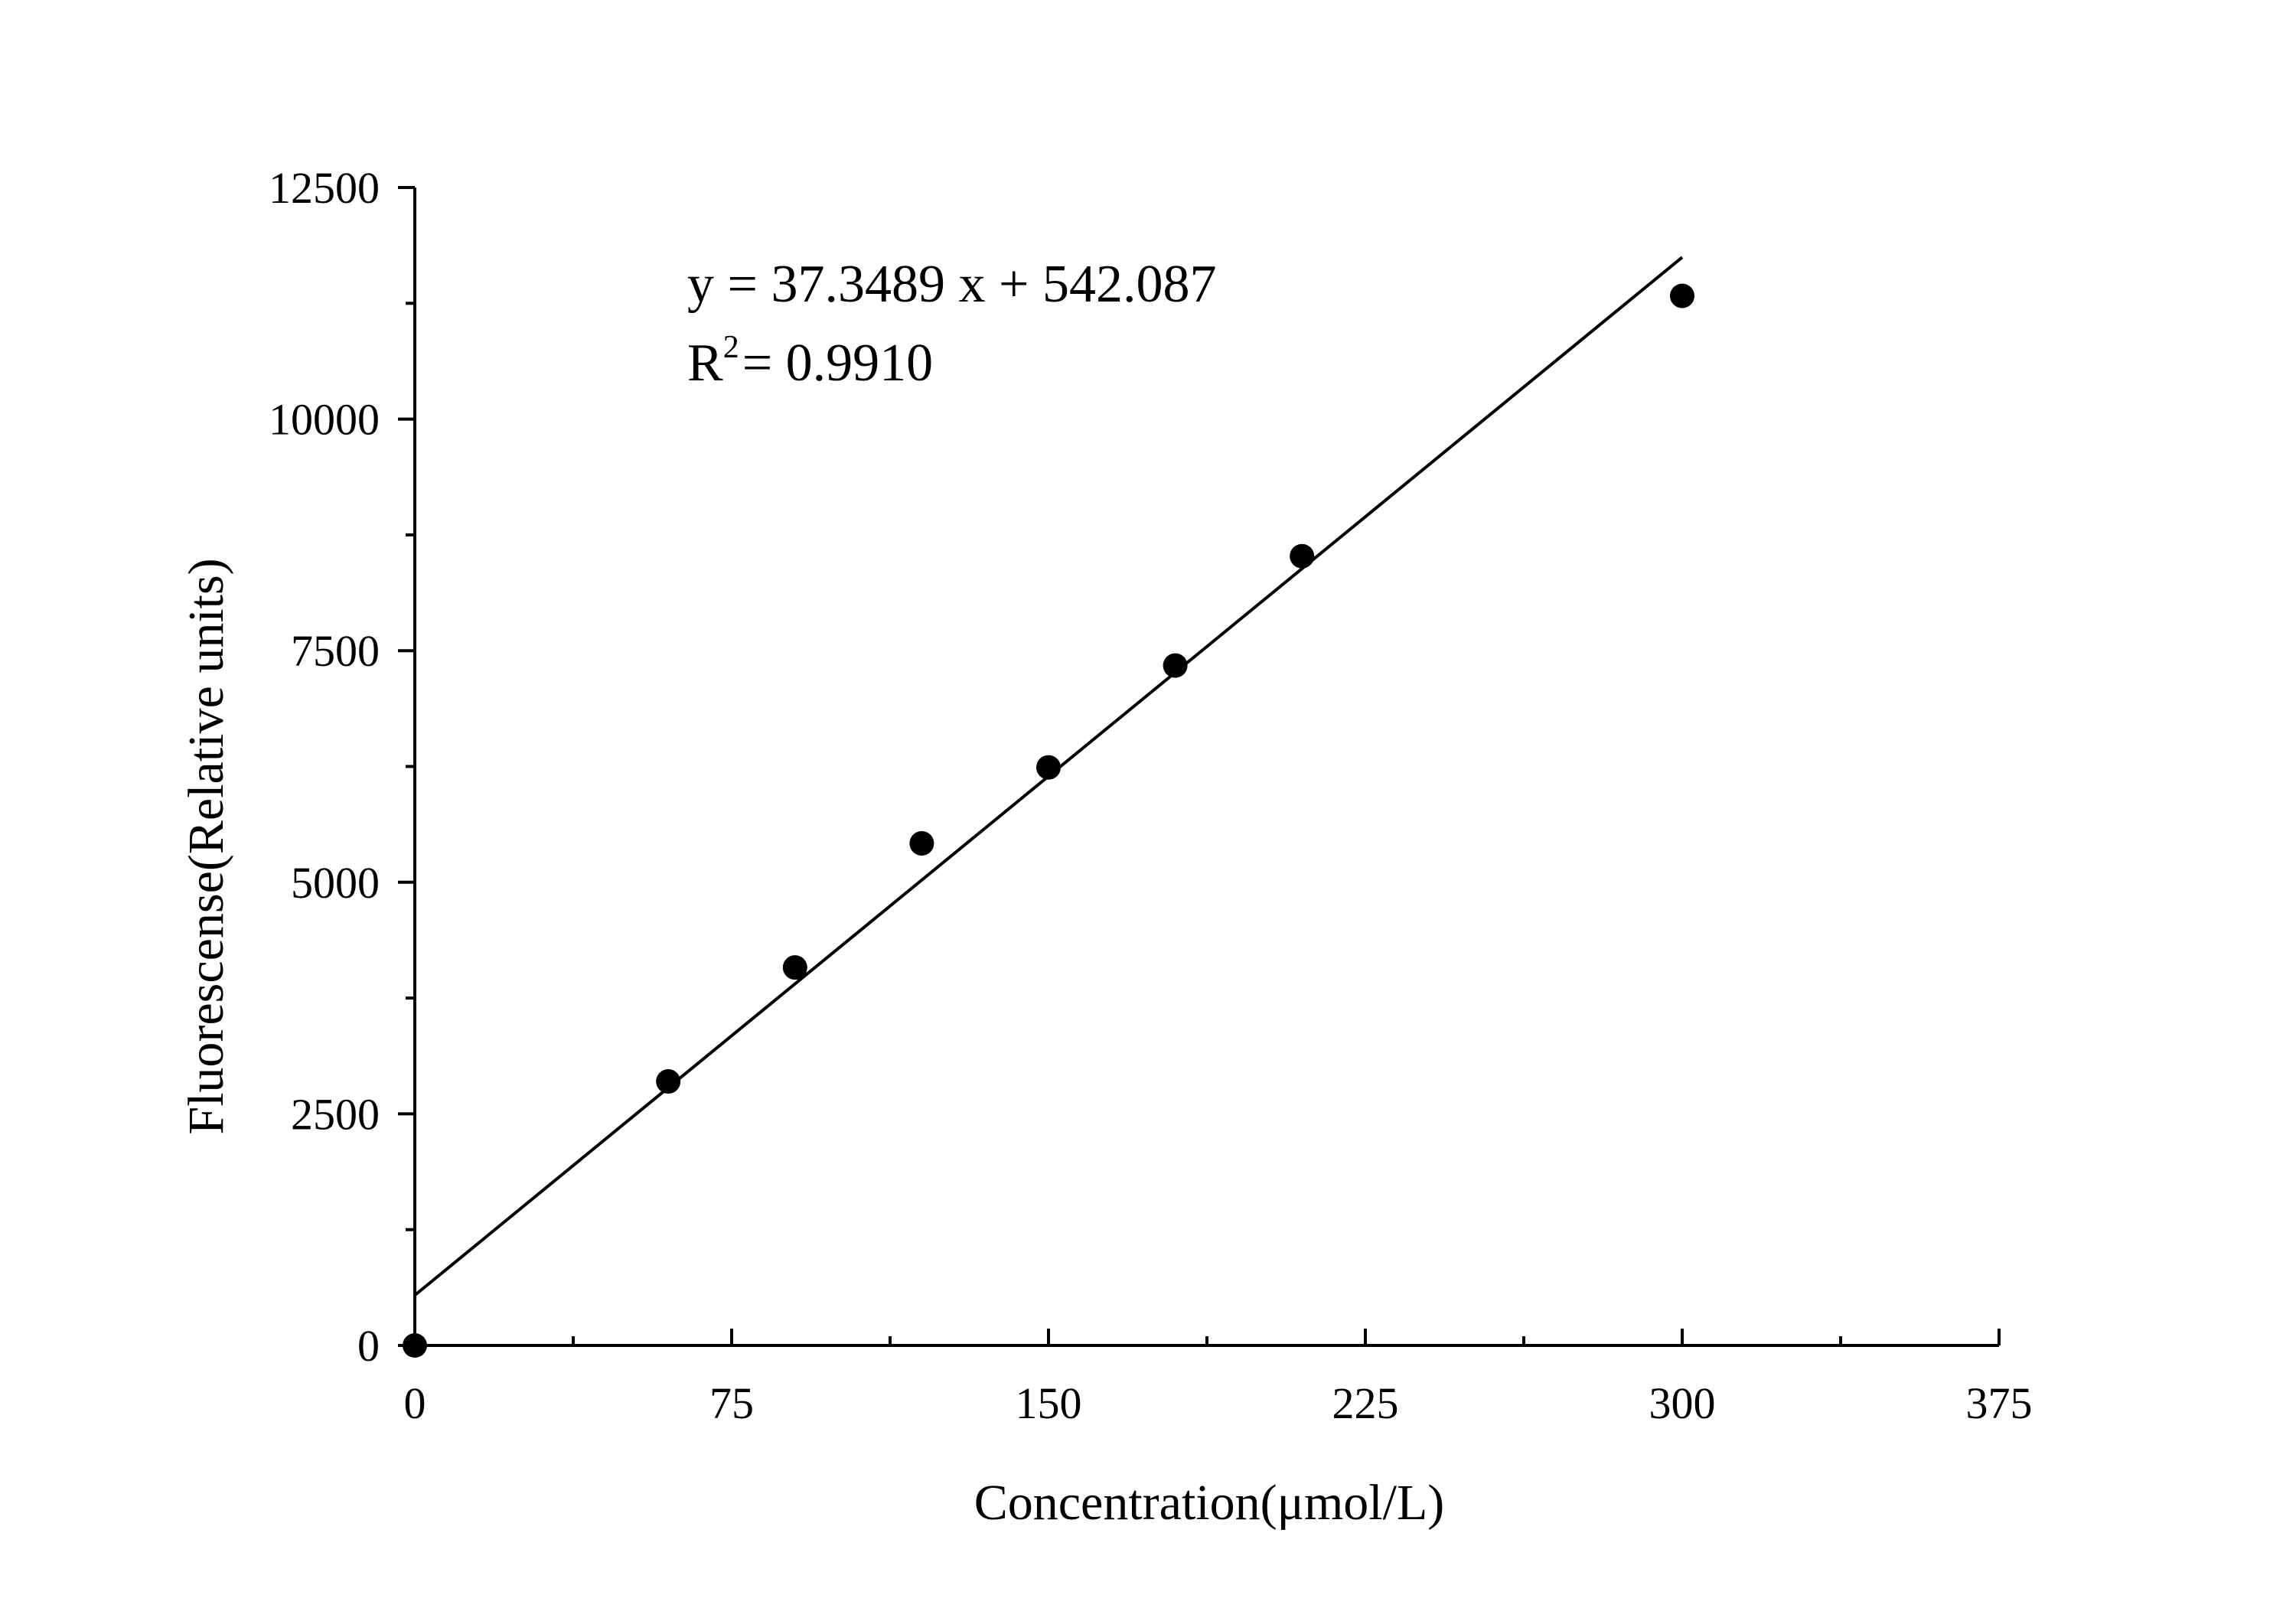 The width and height of the screenshot is (2296, 1598). Describe the element at coordinates (324, 188) in the screenshot. I see `y-tick-label: 12500` at that location.